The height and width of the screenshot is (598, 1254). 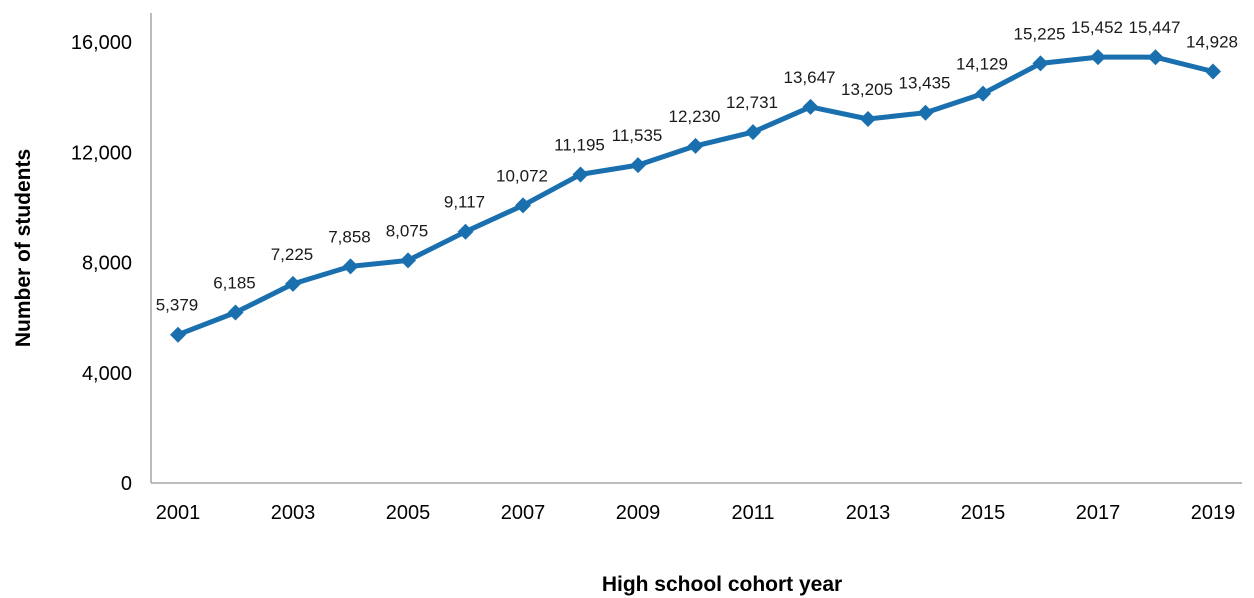 What do you see at coordinates (107, 374) in the screenshot?
I see `y-tick-label: 4,000` at bounding box center [107, 374].